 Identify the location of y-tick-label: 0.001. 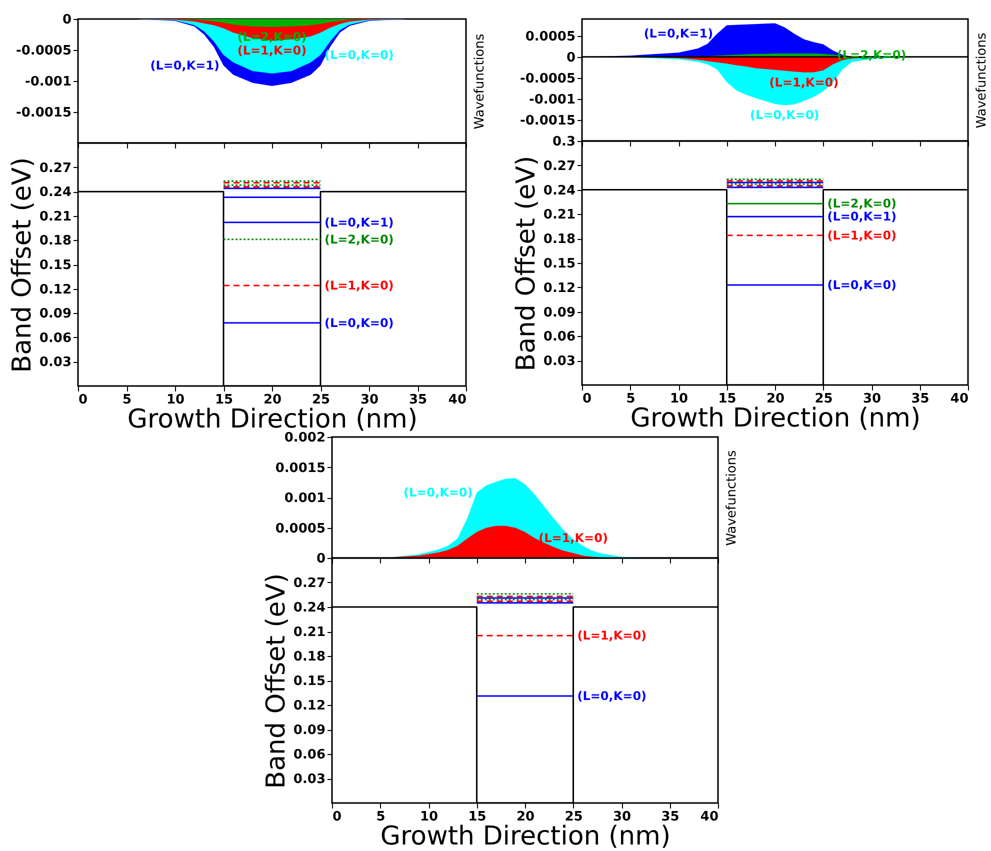
(305, 498).